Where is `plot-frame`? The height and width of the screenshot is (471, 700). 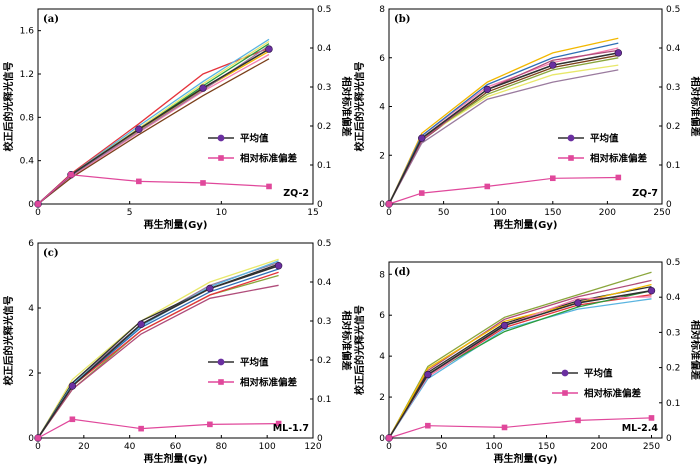
plot-frame is located at coordinates (525, 350).